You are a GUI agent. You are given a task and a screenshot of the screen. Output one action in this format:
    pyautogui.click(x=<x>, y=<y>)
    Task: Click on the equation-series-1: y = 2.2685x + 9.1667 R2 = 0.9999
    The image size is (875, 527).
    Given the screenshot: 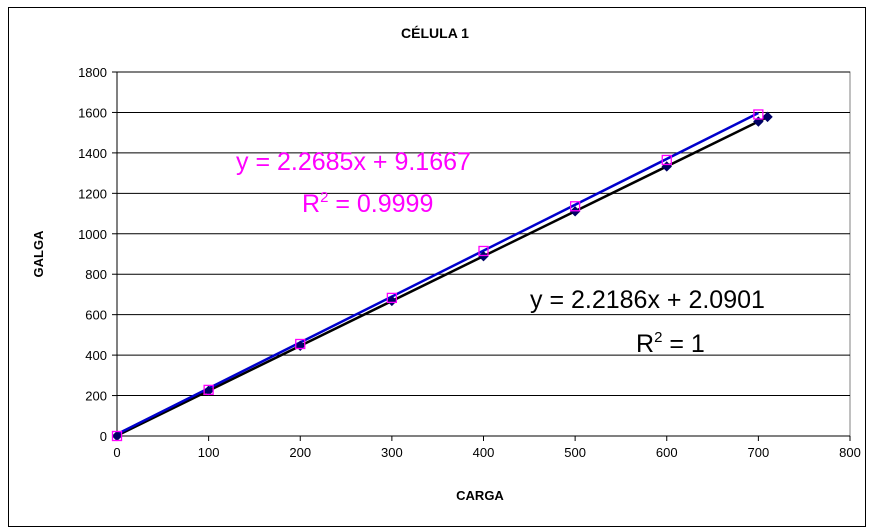 What is the action you would take?
    pyautogui.click(x=353, y=183)
    